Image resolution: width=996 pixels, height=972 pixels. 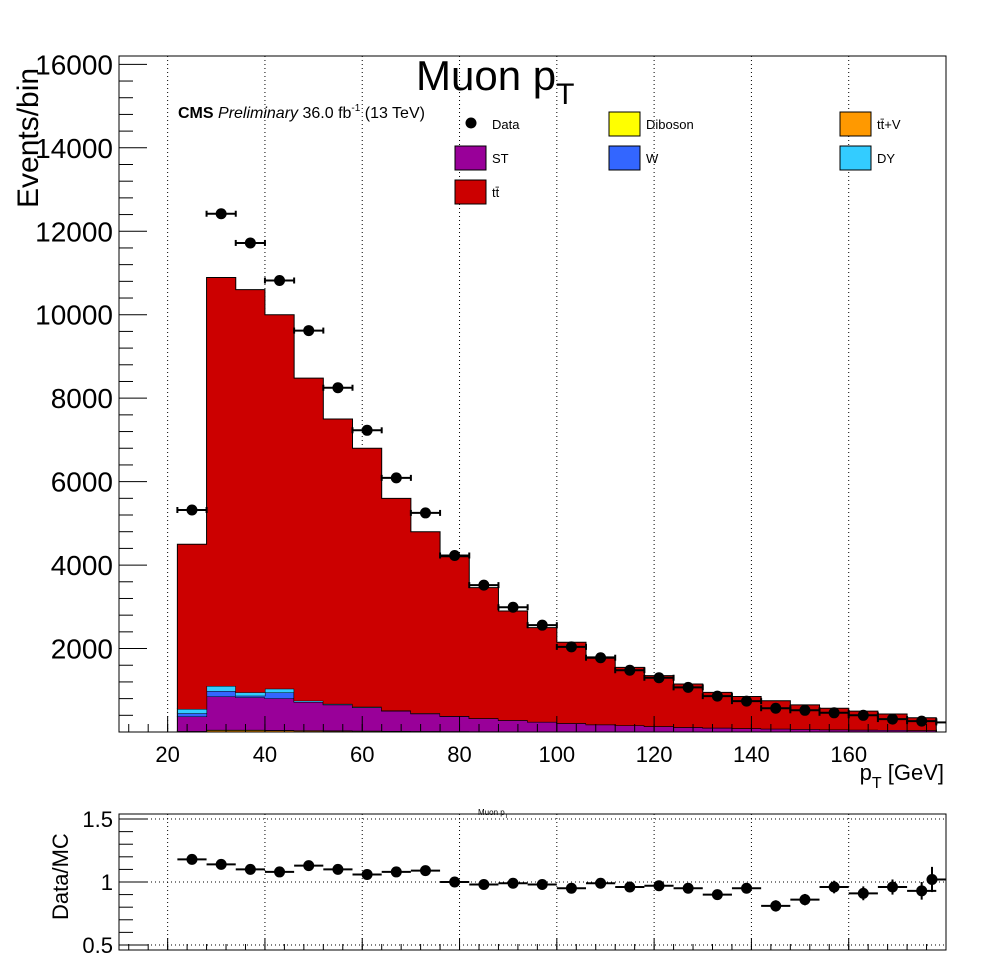 What do you see at coordinates (556, 754) in the screenshot?
I see `x-tick-label: 100` at bounding box center [556, 754].